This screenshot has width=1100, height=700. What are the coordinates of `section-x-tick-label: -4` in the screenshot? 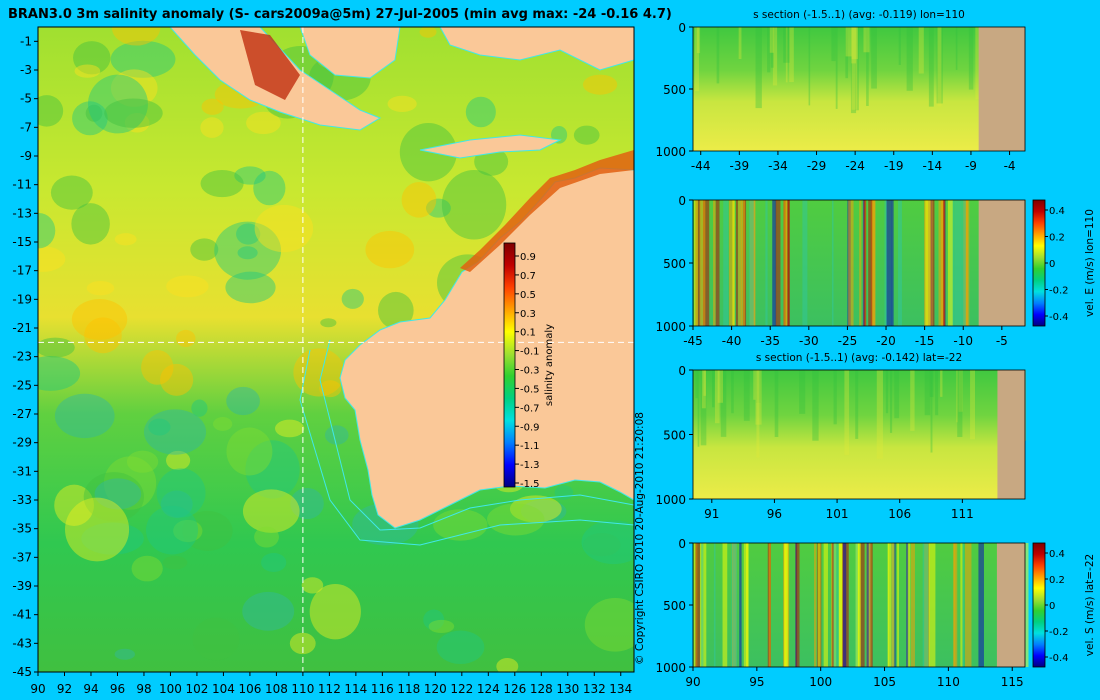 It's located at (1010, 166).